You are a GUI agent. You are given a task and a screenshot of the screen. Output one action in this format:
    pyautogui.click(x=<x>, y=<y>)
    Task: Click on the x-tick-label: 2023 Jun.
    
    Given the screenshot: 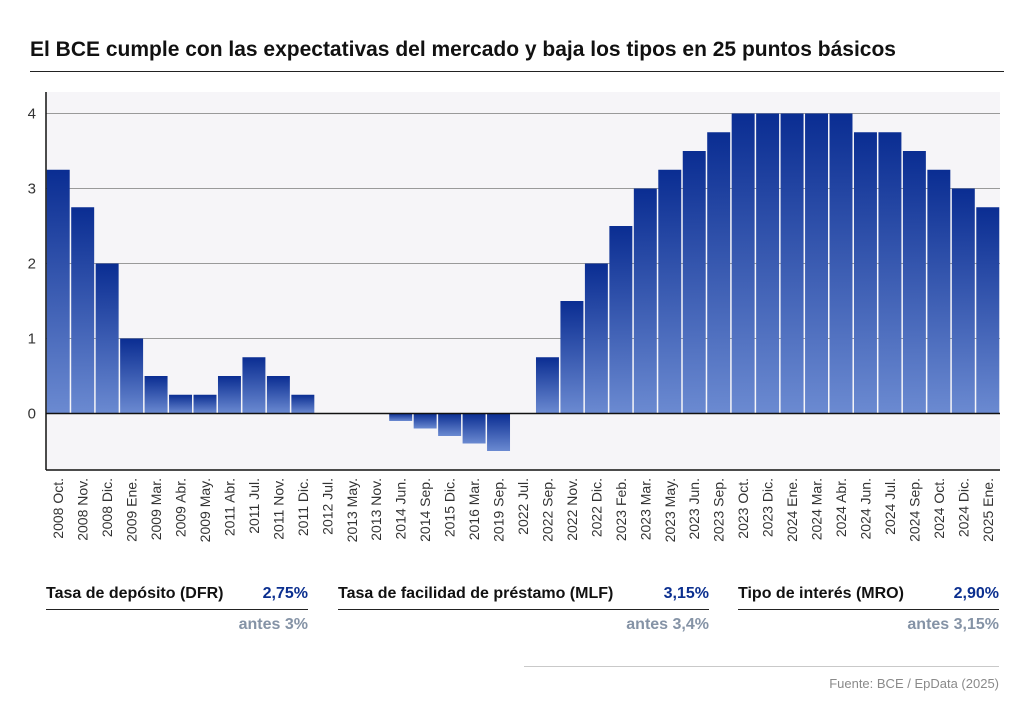 What is the action you would take?
    pyautogui.click(x=694, y=509)
    